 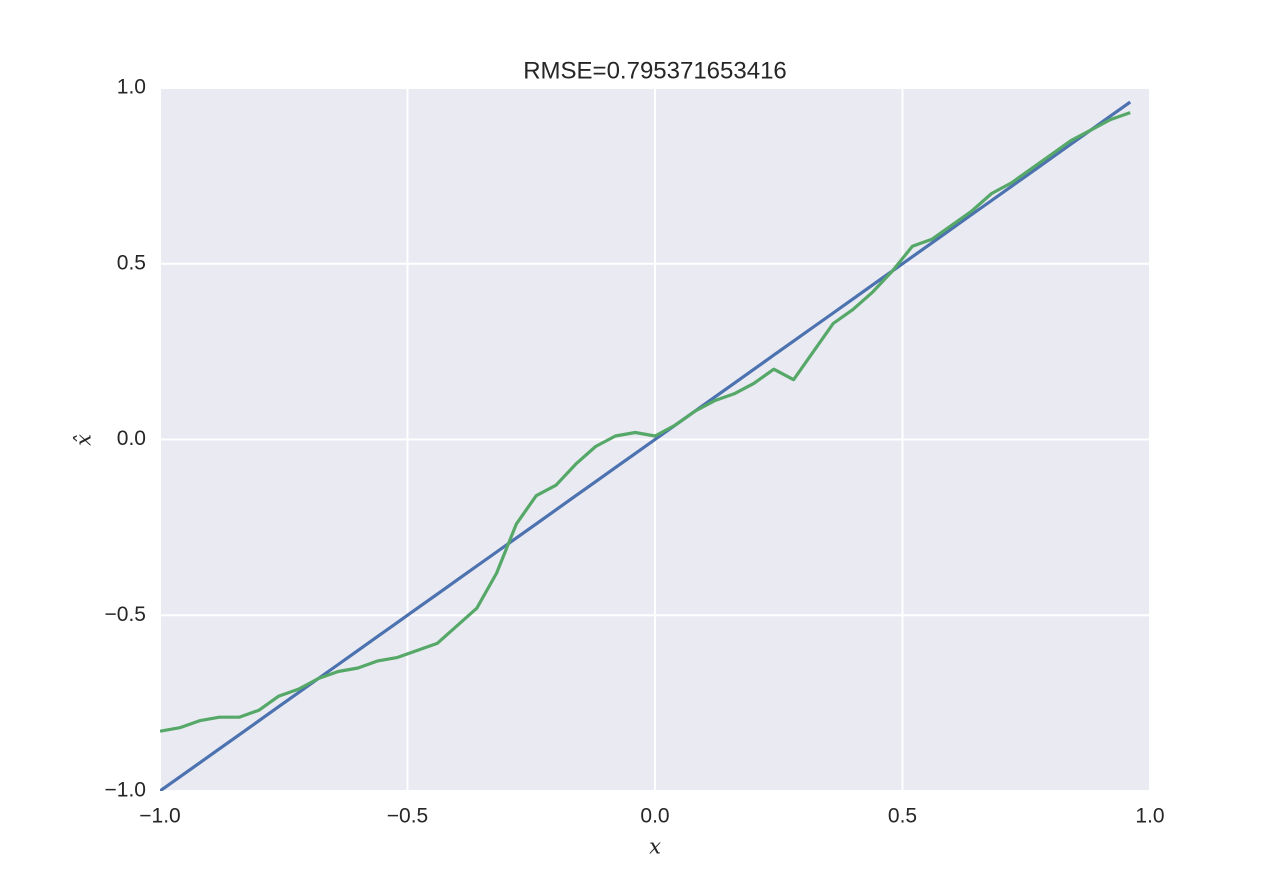 What do you see at coordinates (159, 816) in the screenshot?
I see `x-tick-label: −1.0` at bounding box center [159, 816].